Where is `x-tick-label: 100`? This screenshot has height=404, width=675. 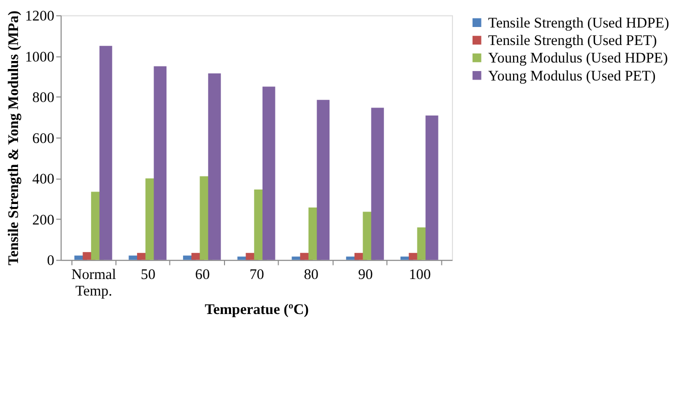 x-tick-label: 100 is located at coordinates (419, 274).